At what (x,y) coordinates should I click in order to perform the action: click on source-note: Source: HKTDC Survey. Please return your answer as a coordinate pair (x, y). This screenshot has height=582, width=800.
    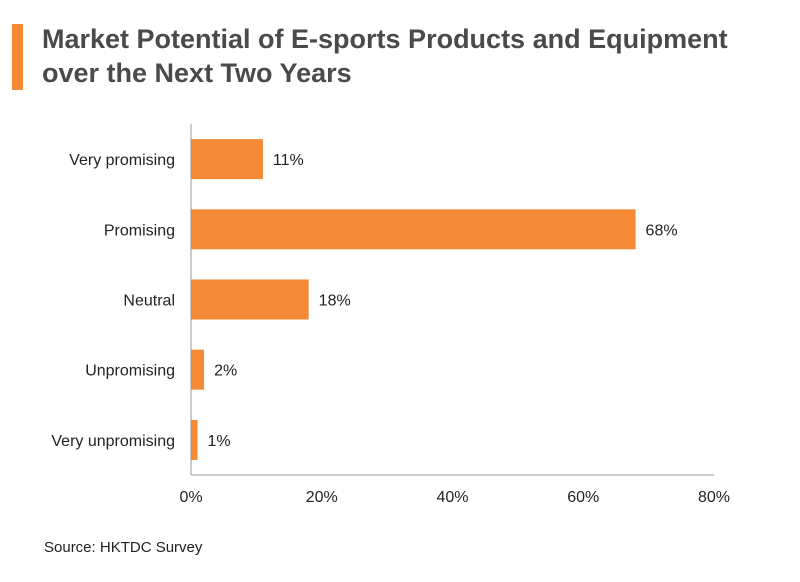
    Looking at the image, I should click on (123, 547).